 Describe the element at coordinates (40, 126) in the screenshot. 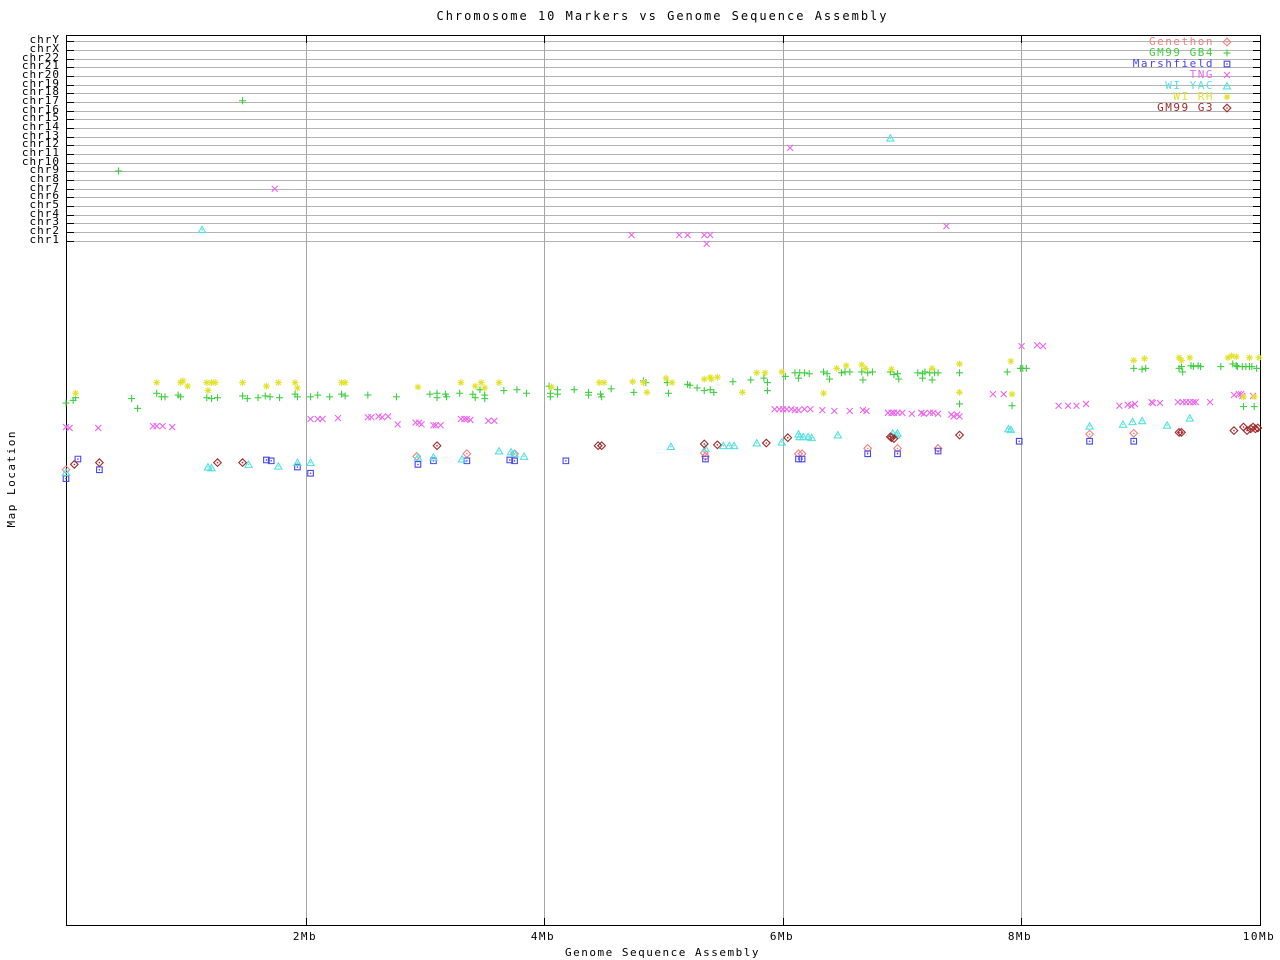

I see `y-tick-label: chr14` at that location.